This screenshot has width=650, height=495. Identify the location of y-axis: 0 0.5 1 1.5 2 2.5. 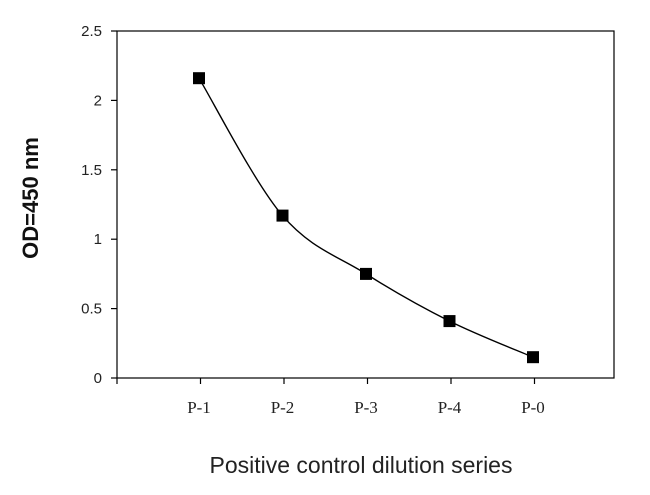
(99, 205).